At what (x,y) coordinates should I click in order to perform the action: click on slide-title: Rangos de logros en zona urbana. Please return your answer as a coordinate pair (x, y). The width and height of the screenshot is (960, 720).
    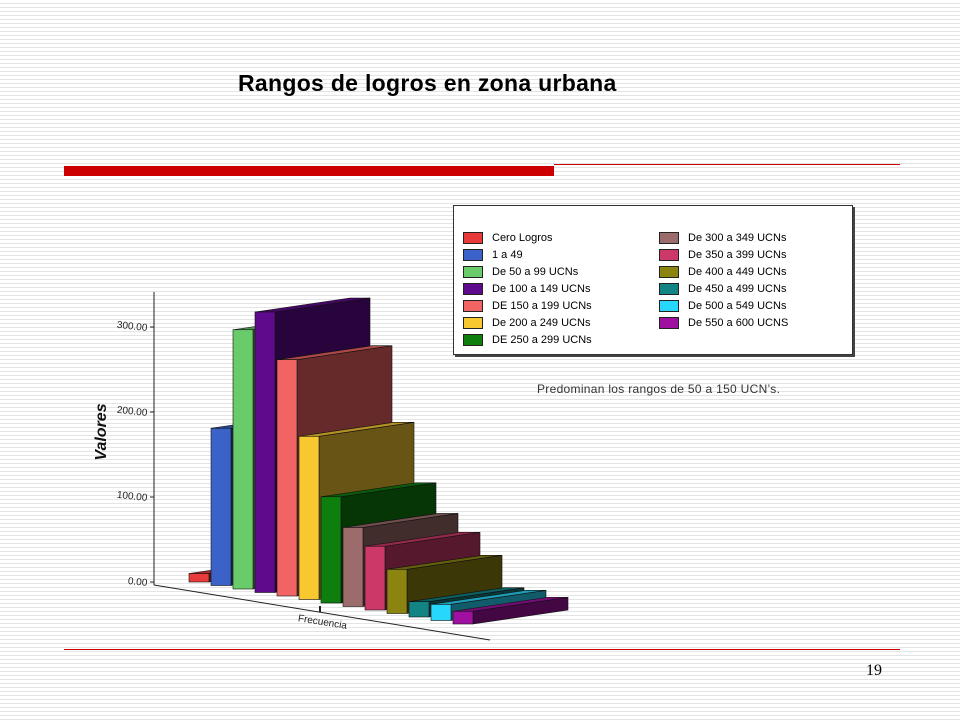
    Looking at the image, I should click on (427, 83).